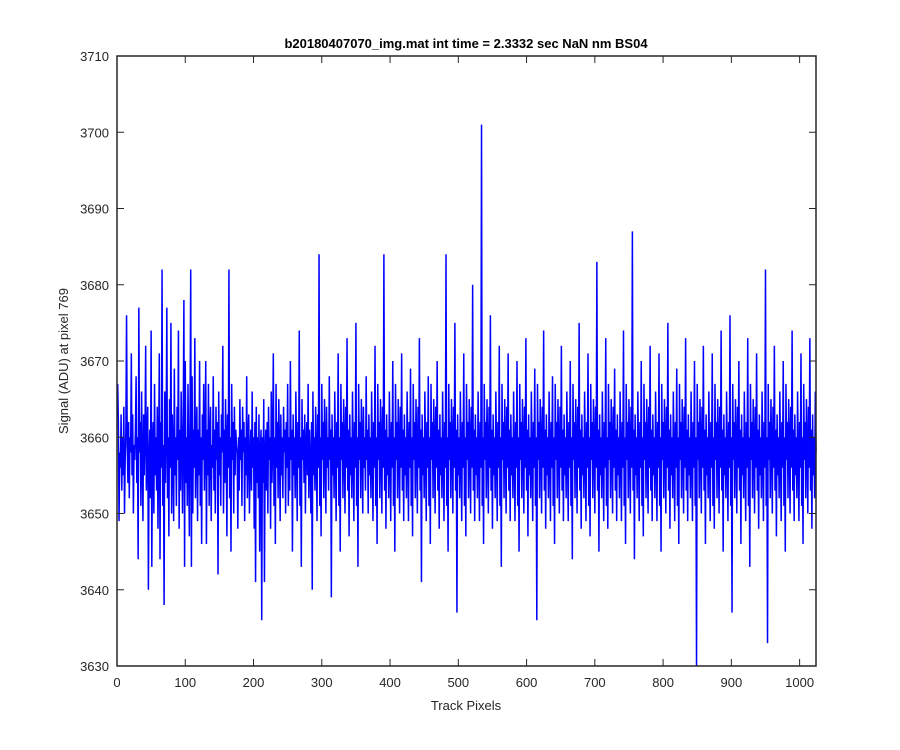  I want to click on x-tick-label: 800, so click(663, 682).